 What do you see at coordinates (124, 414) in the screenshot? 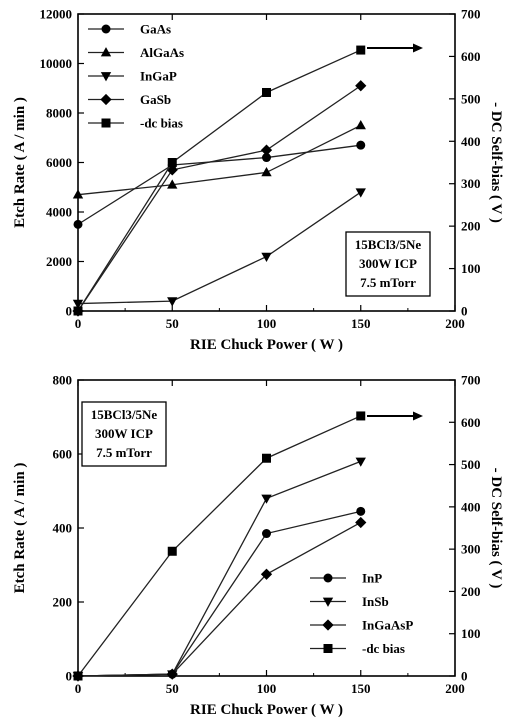
I see `condition-text: 15BCl3/5Ne` at bounding box center [124, 414].